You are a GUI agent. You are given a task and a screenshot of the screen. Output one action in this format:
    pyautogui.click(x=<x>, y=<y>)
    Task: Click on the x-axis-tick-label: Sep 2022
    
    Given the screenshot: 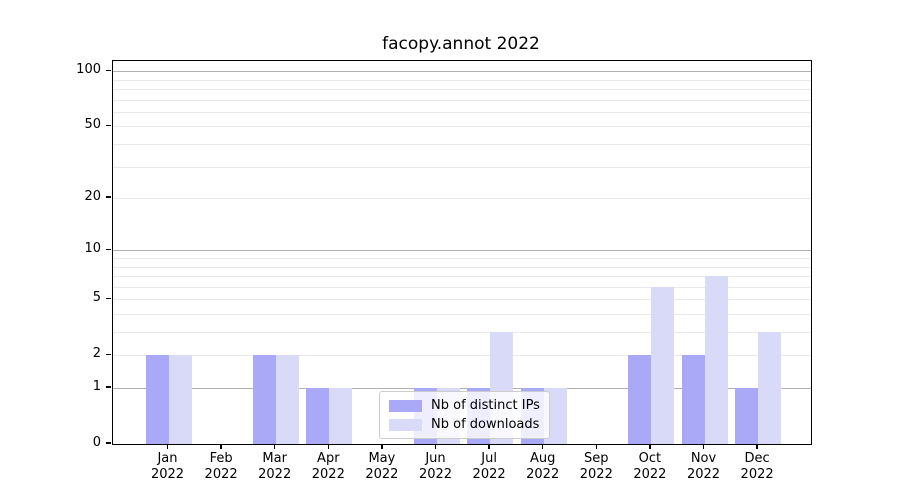 What is the action you would take?
    pyautogui.click(x=596, y=466)
    